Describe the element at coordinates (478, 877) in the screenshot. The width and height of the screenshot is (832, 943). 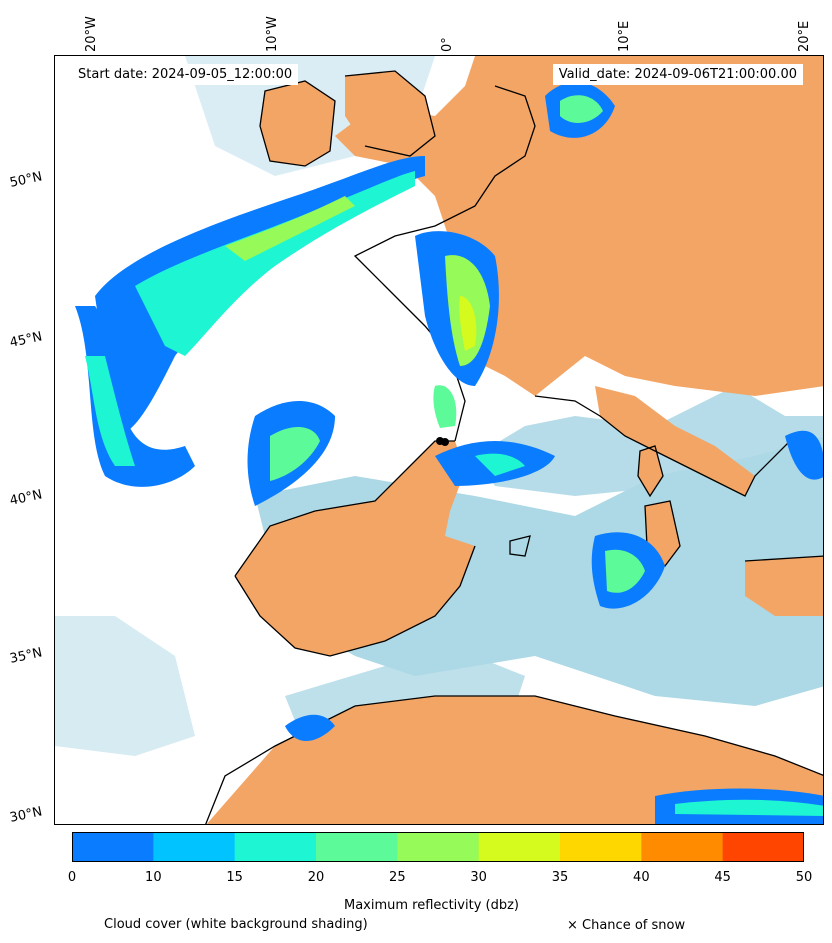
I see `colorbar-tick-label: 30` at that location.